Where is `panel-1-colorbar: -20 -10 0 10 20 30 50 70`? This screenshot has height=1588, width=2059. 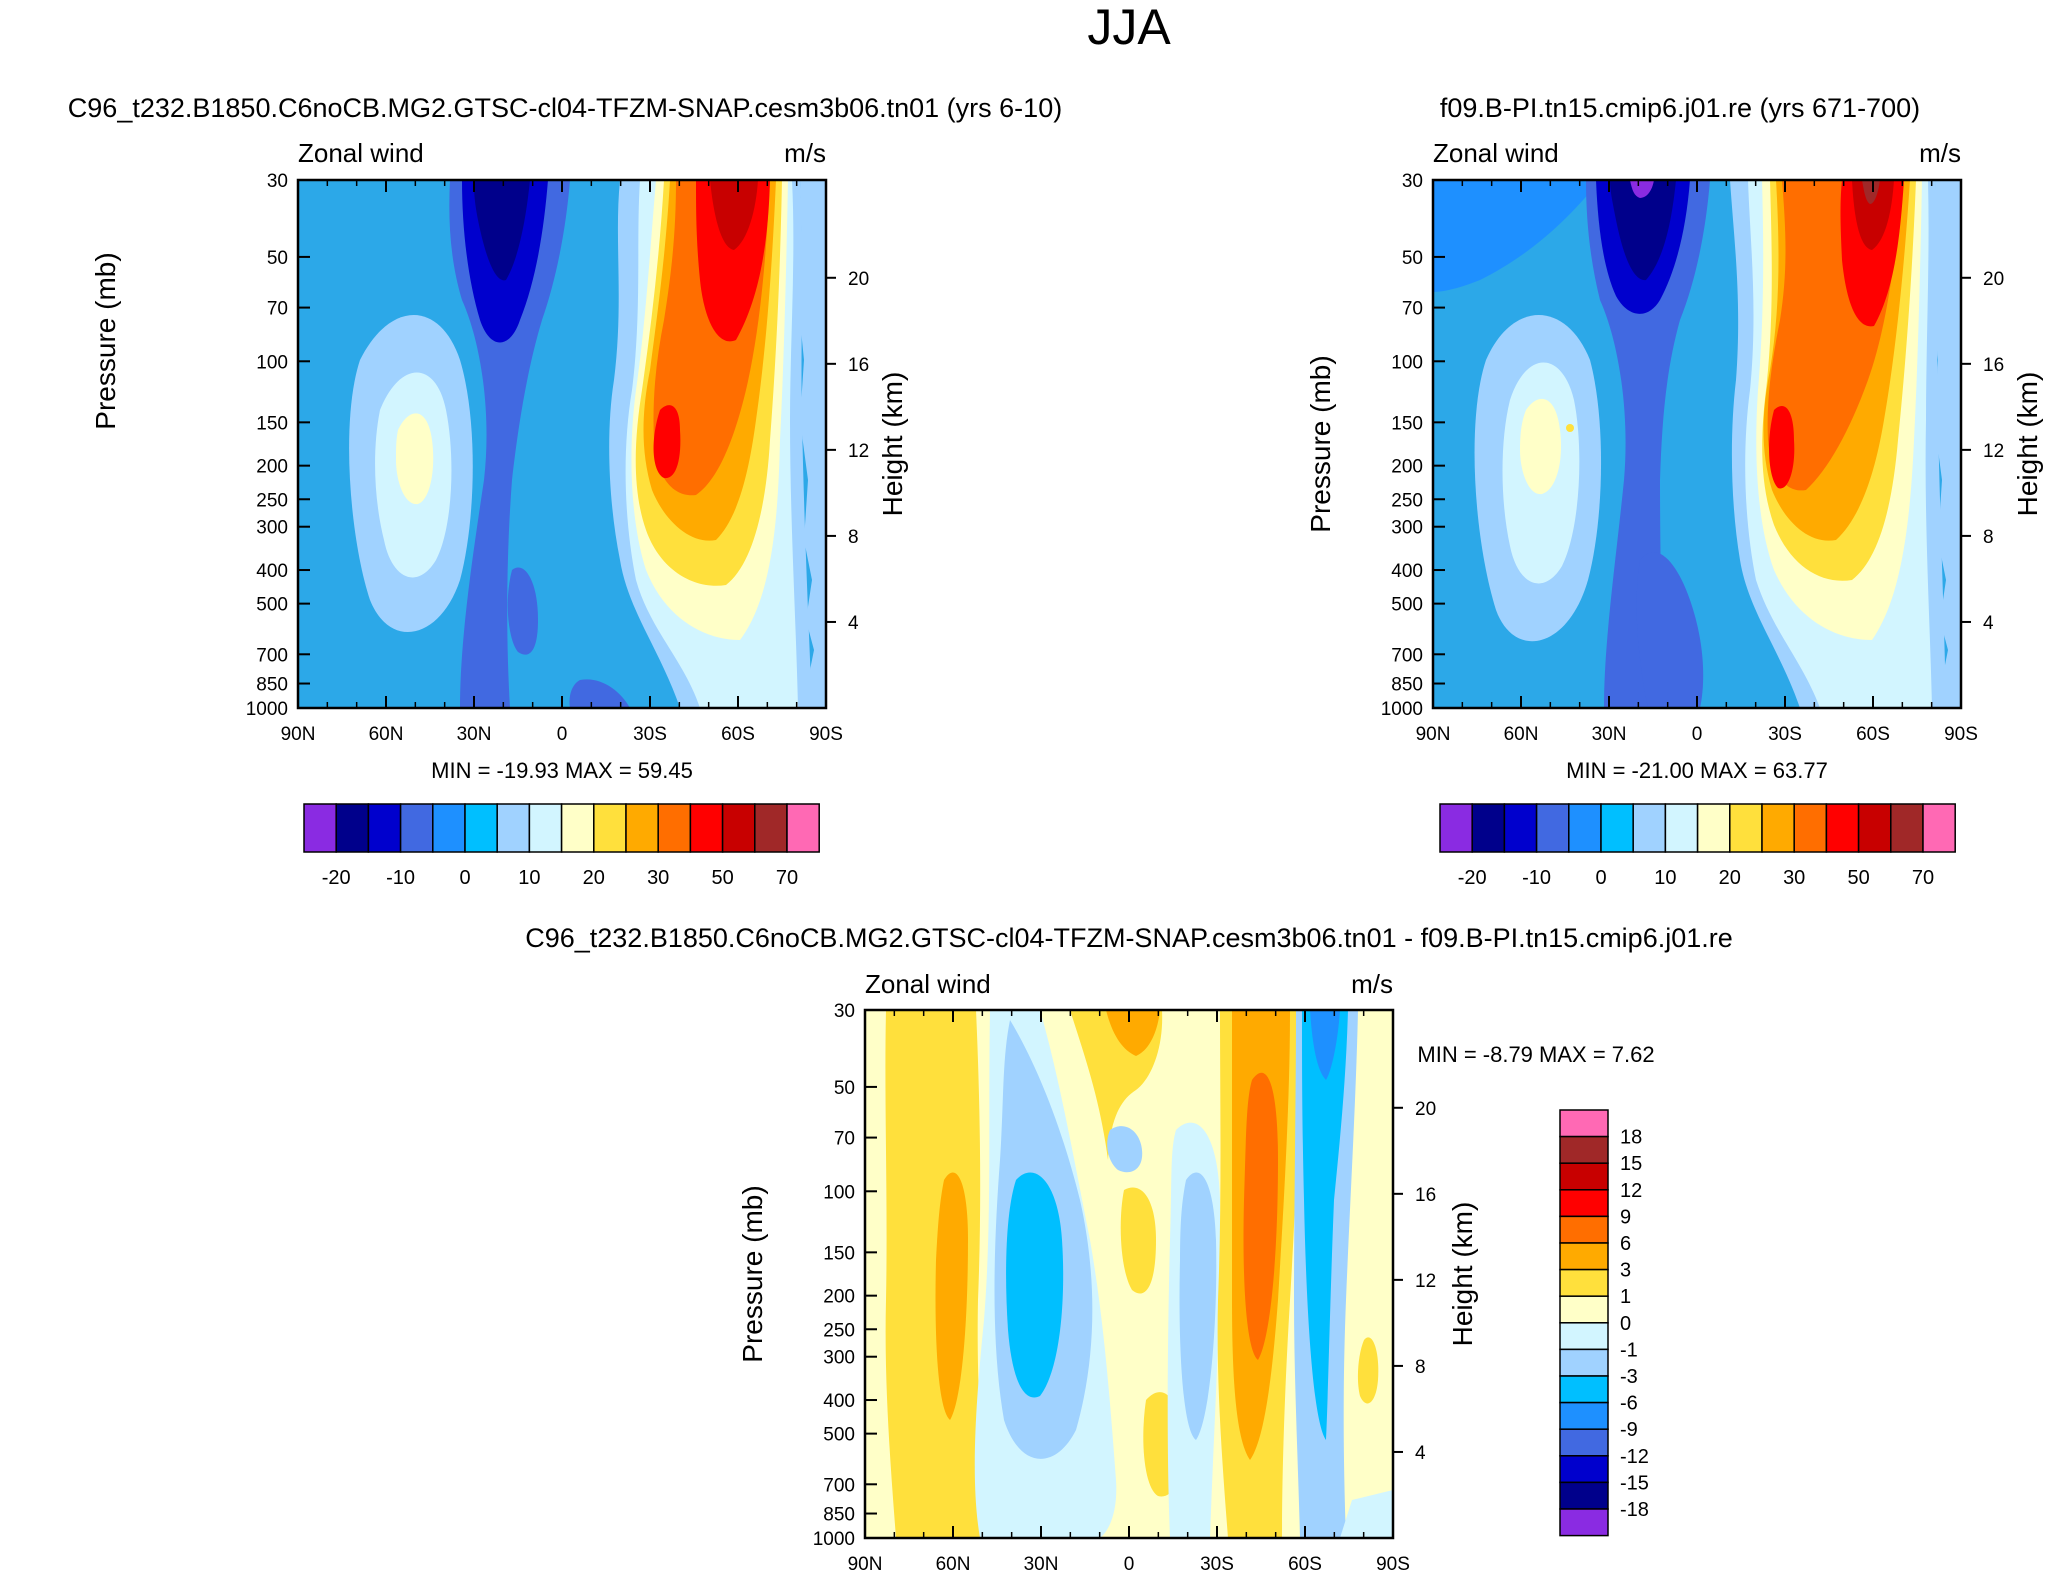 panel-1-colorbar: -20 -10 0 10 20 30 50 70 is located at coordinates (561, 846).